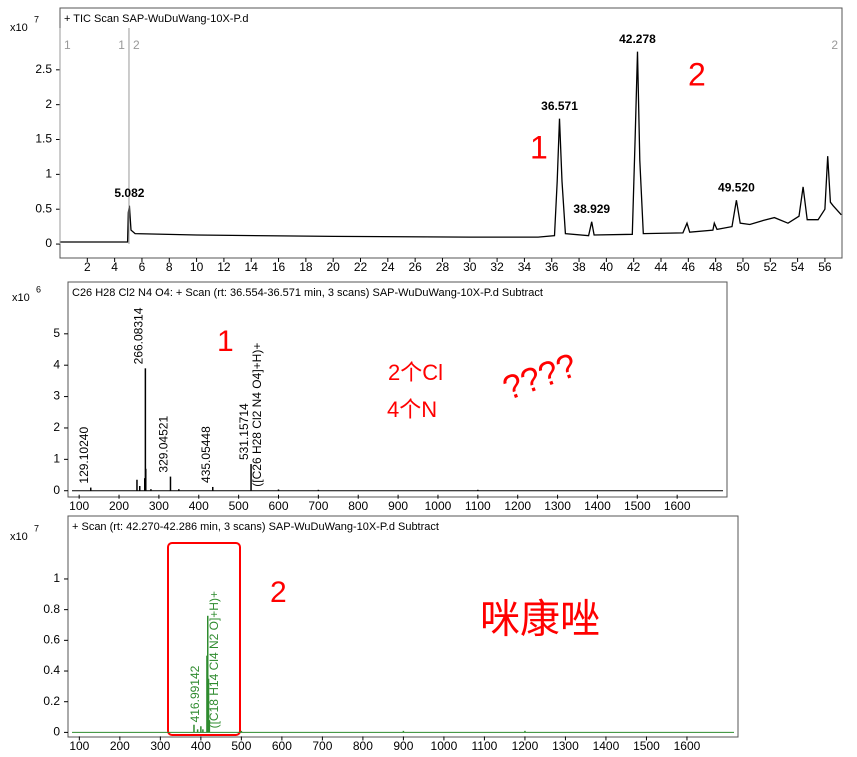 The height and width of the screenshot is (757, 857). Describe the element at coordinates (470, 267) in the screenshot. I see `x-tick-label: 30` at that location.